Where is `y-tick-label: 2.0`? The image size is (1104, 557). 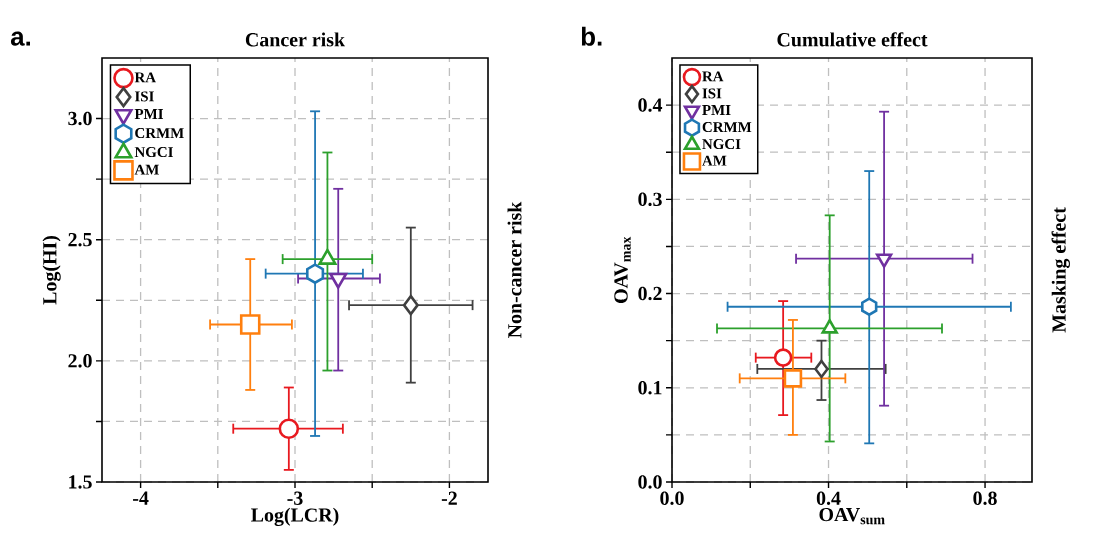
y-tick-label: 2.0 is located at coordinates (80, 361).